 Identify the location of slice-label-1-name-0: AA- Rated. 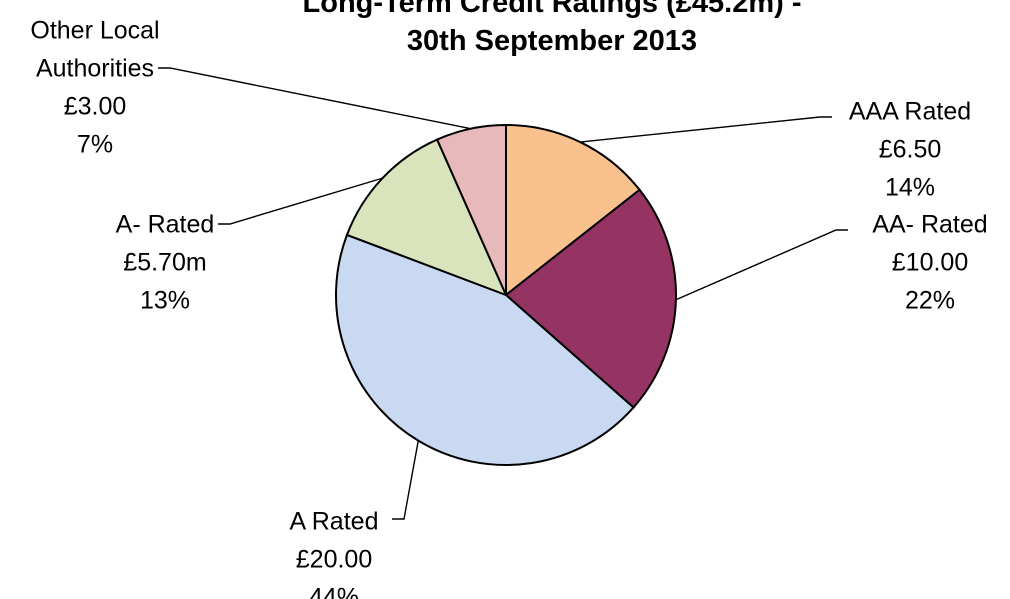
(929, 225).